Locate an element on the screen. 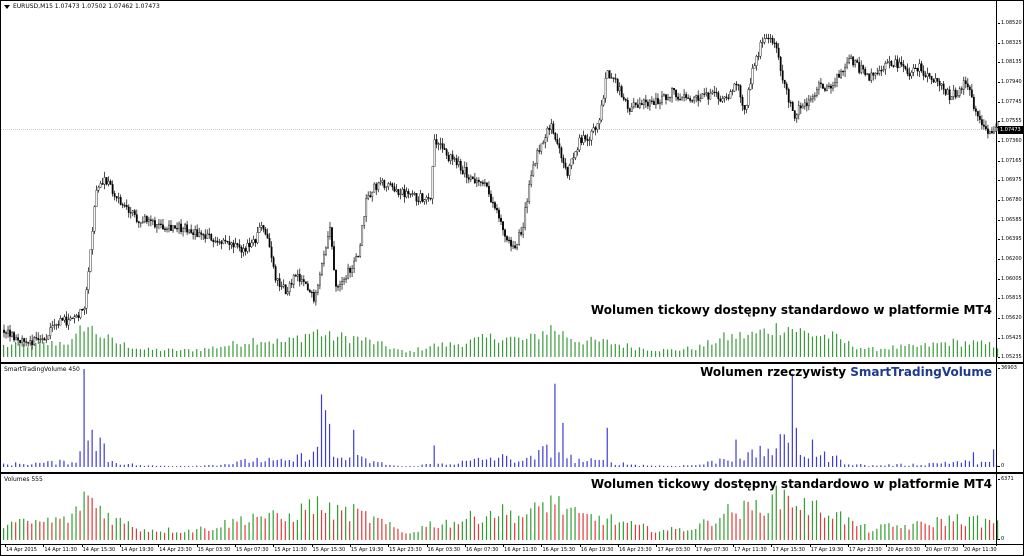  volumes-scale: 6371 0 is located at coordinates (1010, 510).